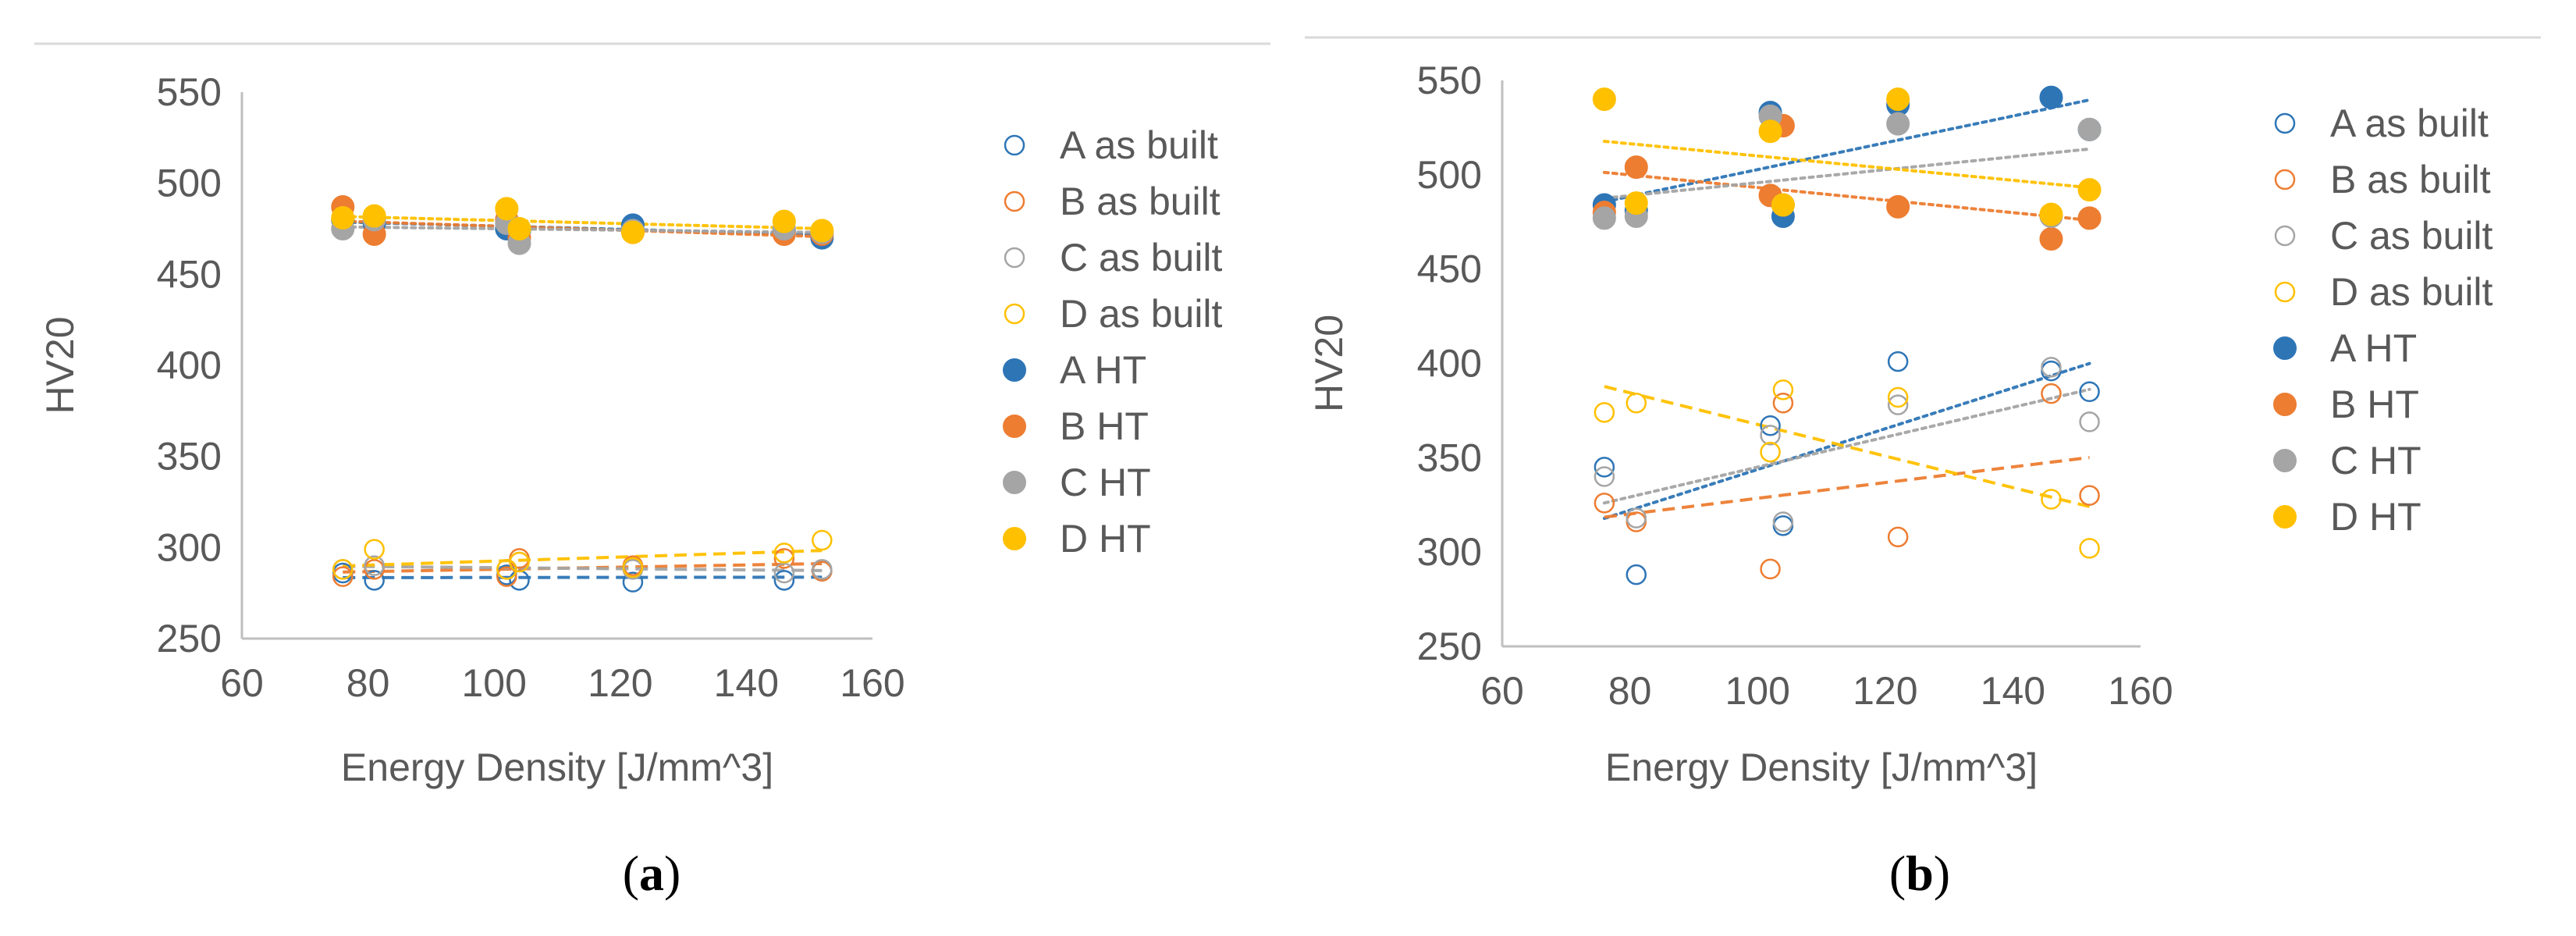  I want to click on y-tick-label-a: 550, so click(189, 92).